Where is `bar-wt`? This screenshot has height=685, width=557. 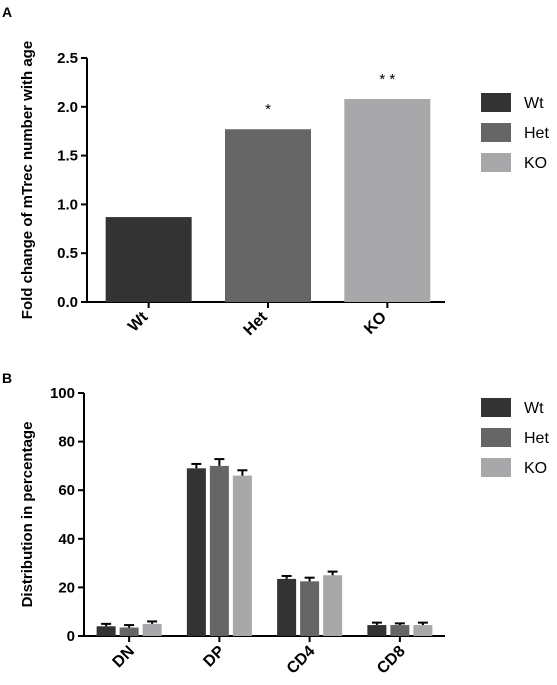
bar-wt is located at coordinates (148, 259).